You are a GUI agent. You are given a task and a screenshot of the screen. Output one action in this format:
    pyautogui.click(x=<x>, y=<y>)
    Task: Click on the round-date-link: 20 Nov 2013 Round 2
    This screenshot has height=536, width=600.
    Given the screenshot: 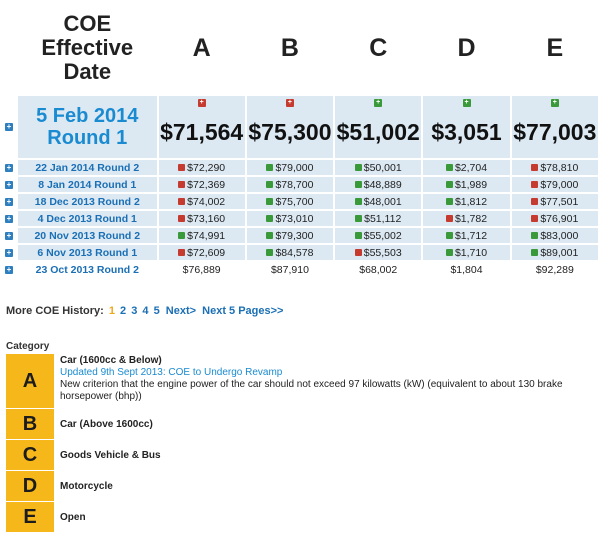 What is the action you would take?
    pyautogui.click(x=87, y=235)
    